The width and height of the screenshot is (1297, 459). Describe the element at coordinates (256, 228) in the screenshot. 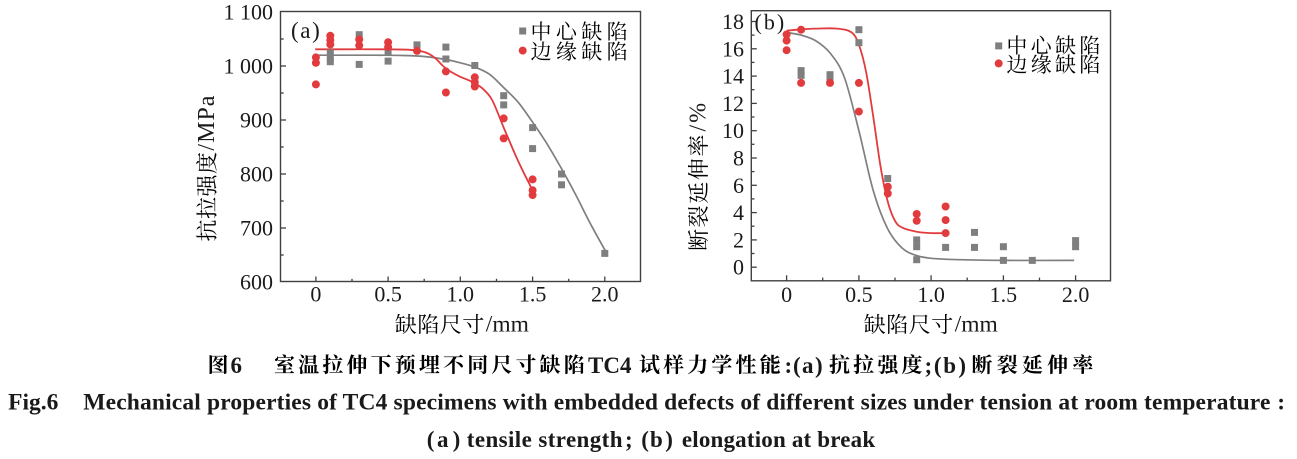

I see `svg-text: 700` at that location.